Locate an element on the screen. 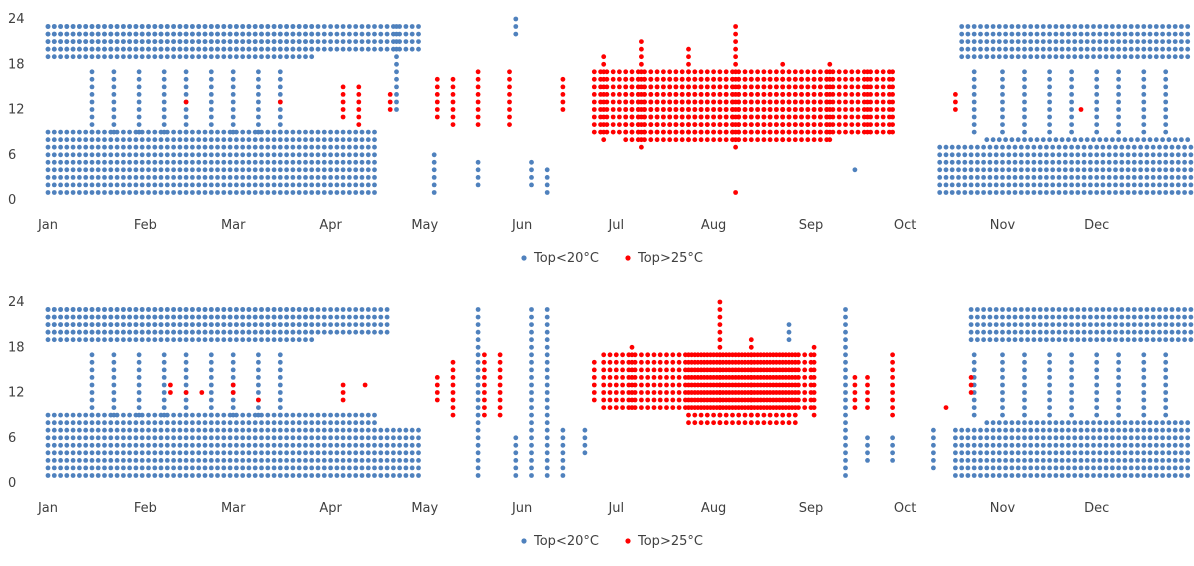 The height and width of the screenshot is (566, 1194). x-tick-label: Apr is located at coordinates (330, 508).